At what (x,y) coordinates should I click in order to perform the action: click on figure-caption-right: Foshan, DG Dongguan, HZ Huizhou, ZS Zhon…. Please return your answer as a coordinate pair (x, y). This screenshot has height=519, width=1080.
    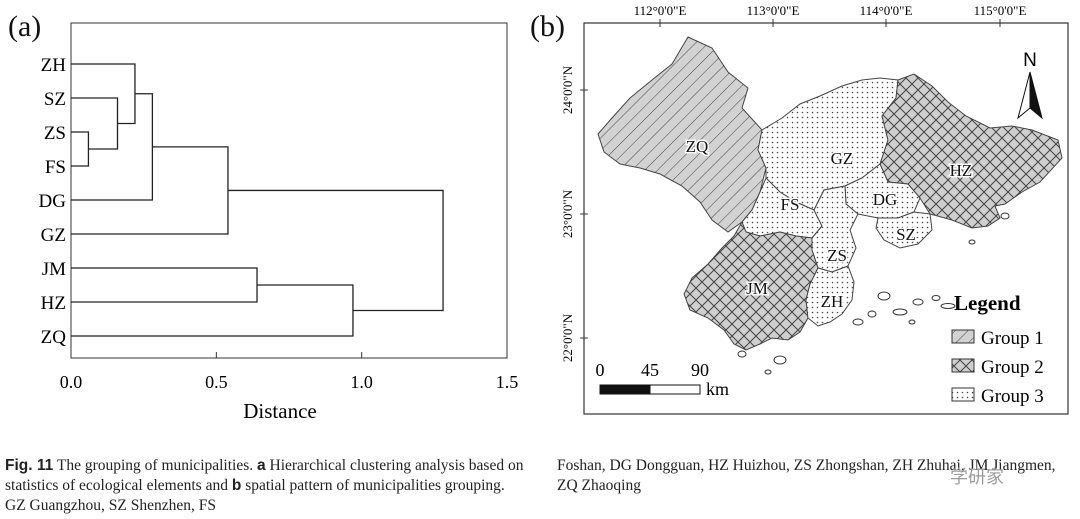
    Looking at the image, I should click on (806, 475).